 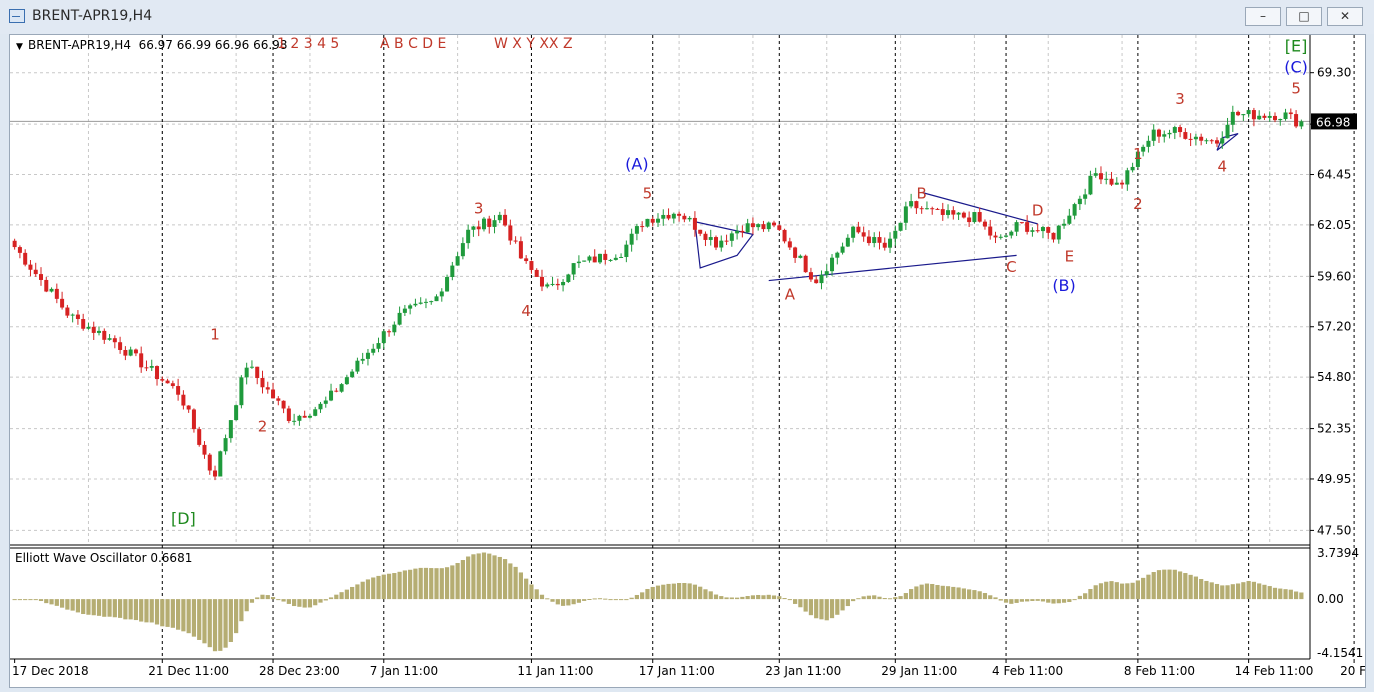 What do you see at coordinates (413, 44) in the screenshot?
I see `wave-buttons-abcde: A B C D E` at bounding box center [413, 44].